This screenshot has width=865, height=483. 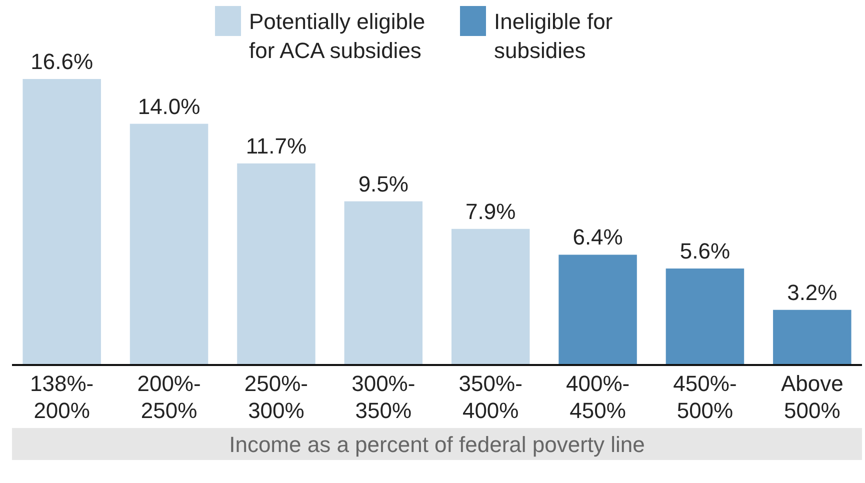 What do you see at coordinates (705, 251) in the screenshot?
I see `data-label: 5.6%` at bounding box center [705, 251].